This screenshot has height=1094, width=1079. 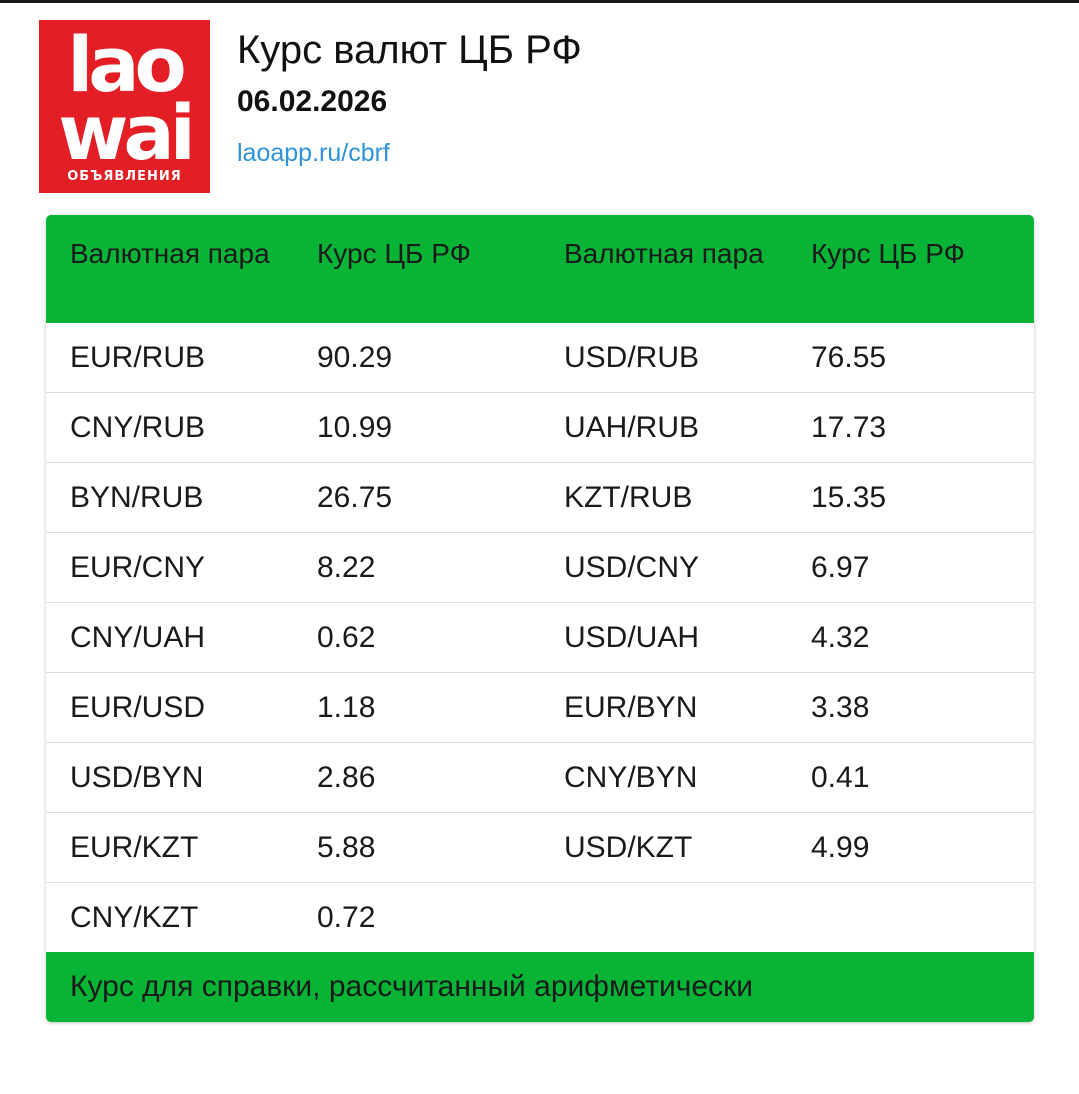 What do you see at coordinates (134, 917) in the screenshot?
I see `currency-pair: CNY/KZT` at bounding box center [134, 917].